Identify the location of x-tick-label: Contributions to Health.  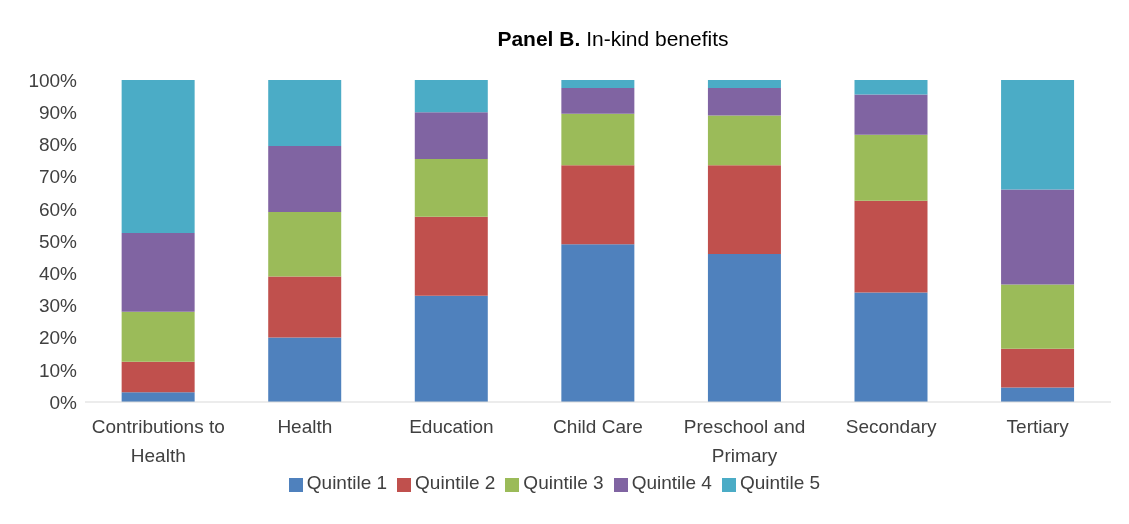
(158, 441).